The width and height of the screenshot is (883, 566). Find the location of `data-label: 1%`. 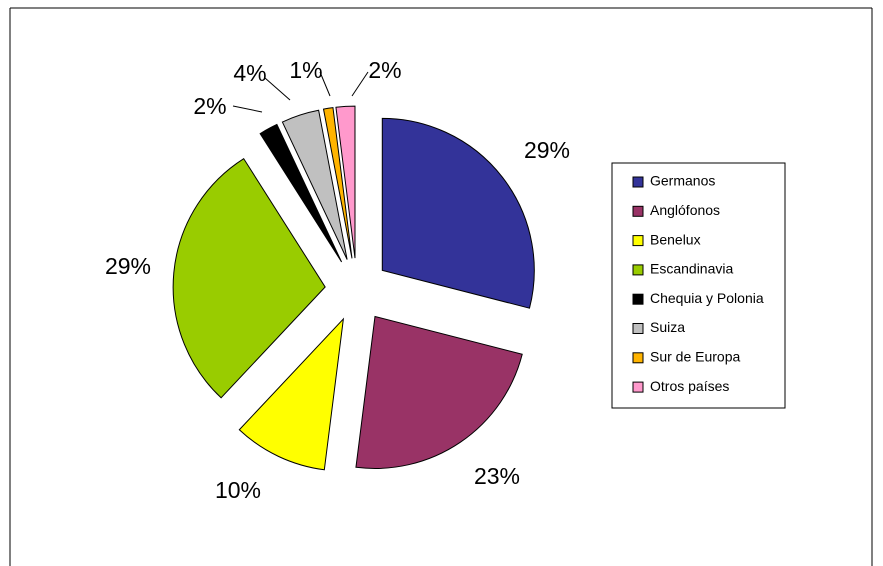

data-label: 1% is located at coordinates (305, 70).